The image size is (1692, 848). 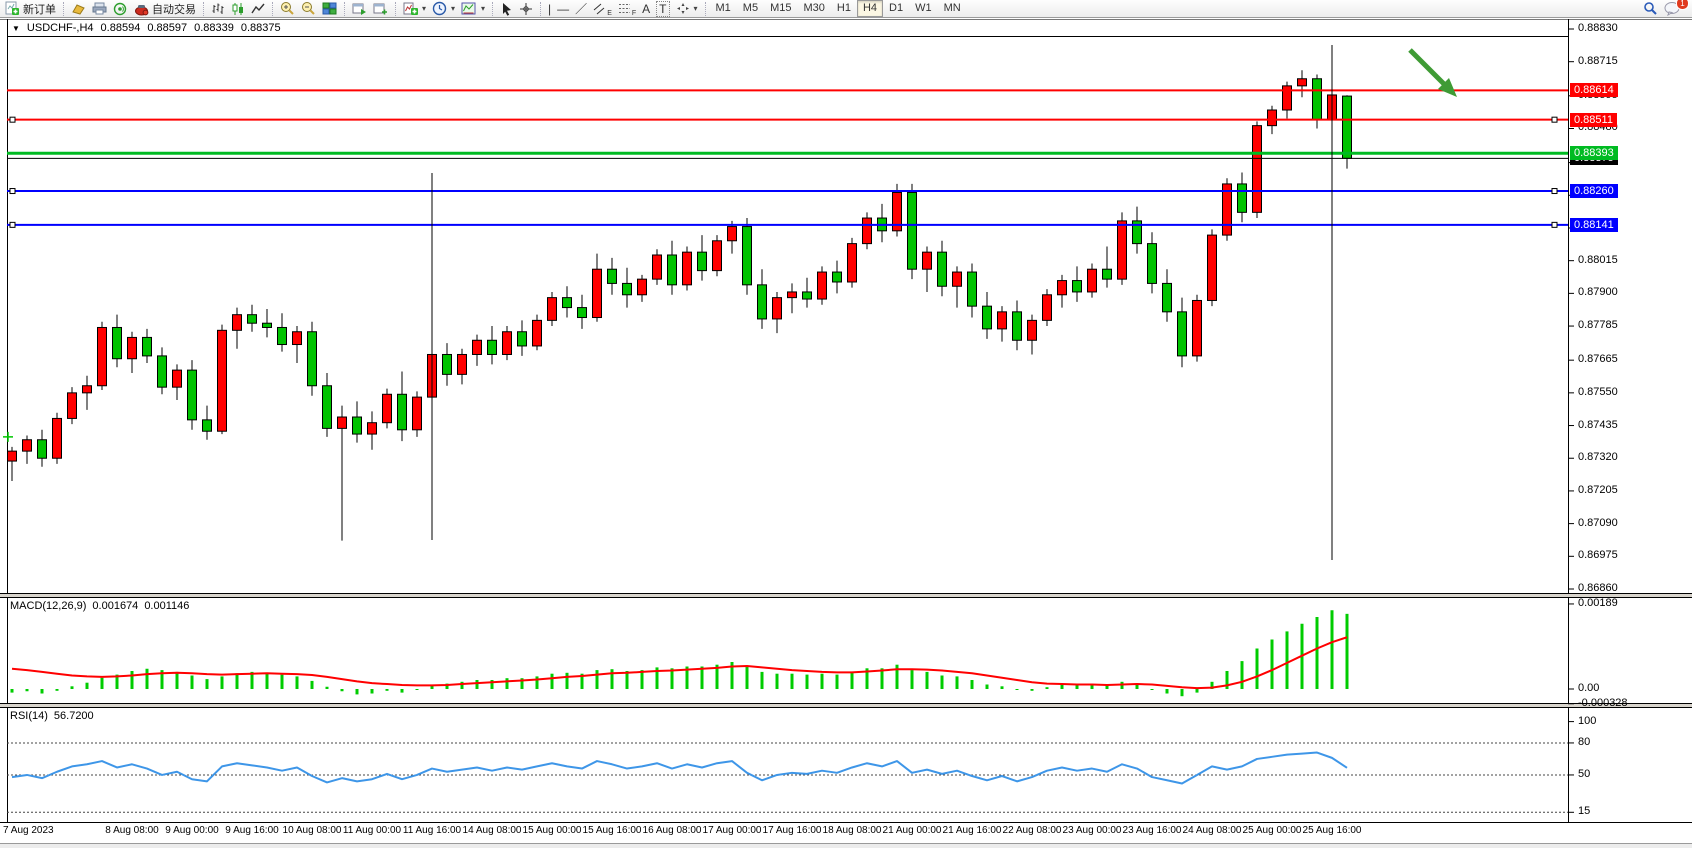 I want to click on channel-icon, so click(x=599, y=9).